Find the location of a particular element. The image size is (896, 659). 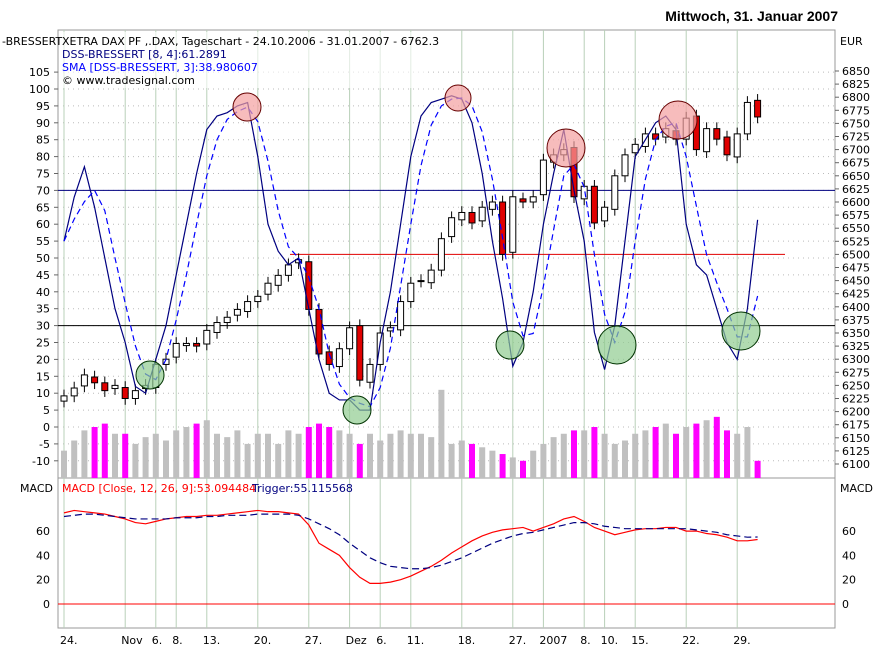

osc-tick-label: 55 is located at coordinates (43, 241).